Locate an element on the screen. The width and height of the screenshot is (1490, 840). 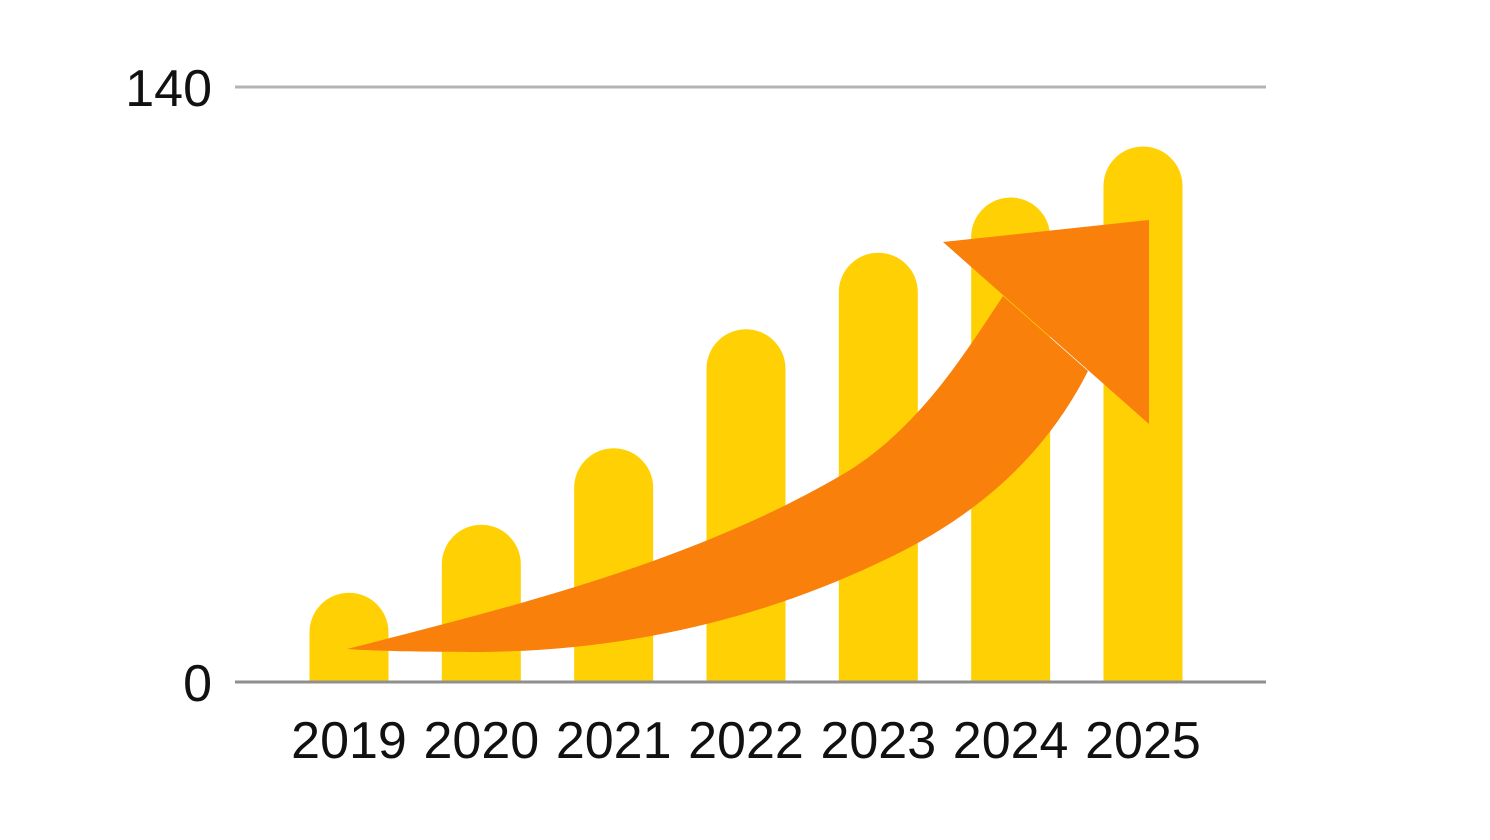
x-tick-label-2025: 2025 is located at coordinates (1143, 741).